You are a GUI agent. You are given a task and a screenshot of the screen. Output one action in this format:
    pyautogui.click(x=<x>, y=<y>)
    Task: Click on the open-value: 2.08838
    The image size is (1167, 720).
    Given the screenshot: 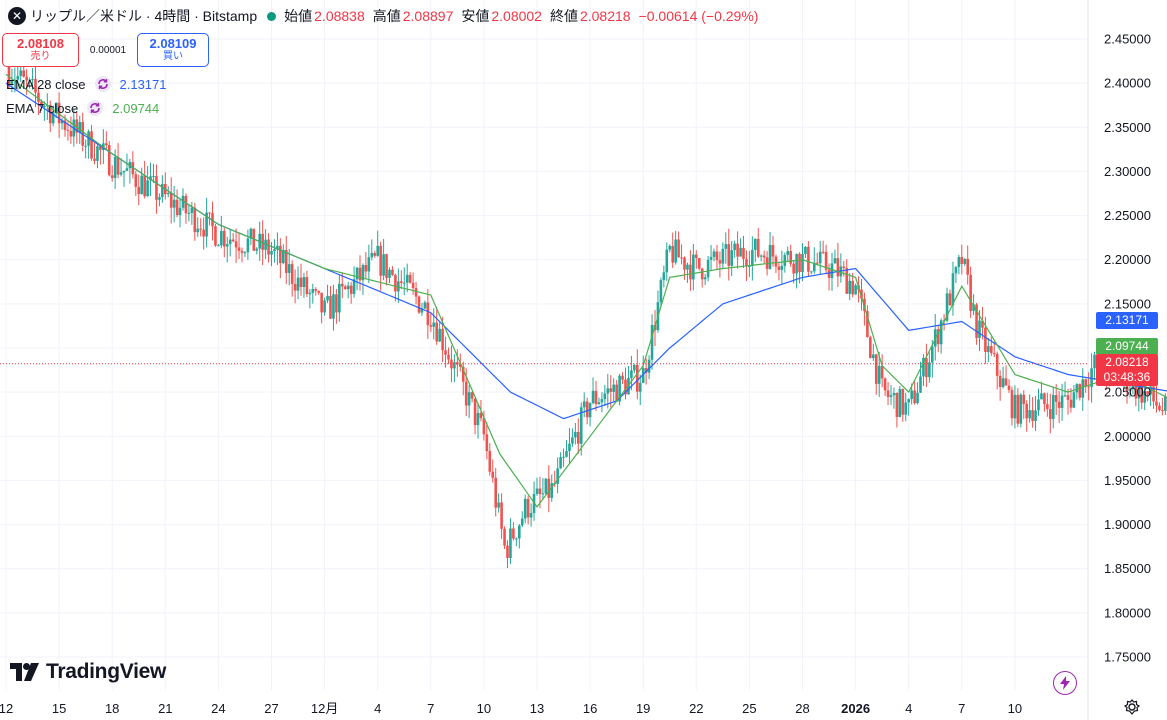 What is the action you would take?
    pyautogui.click(x=339, y=16)
    